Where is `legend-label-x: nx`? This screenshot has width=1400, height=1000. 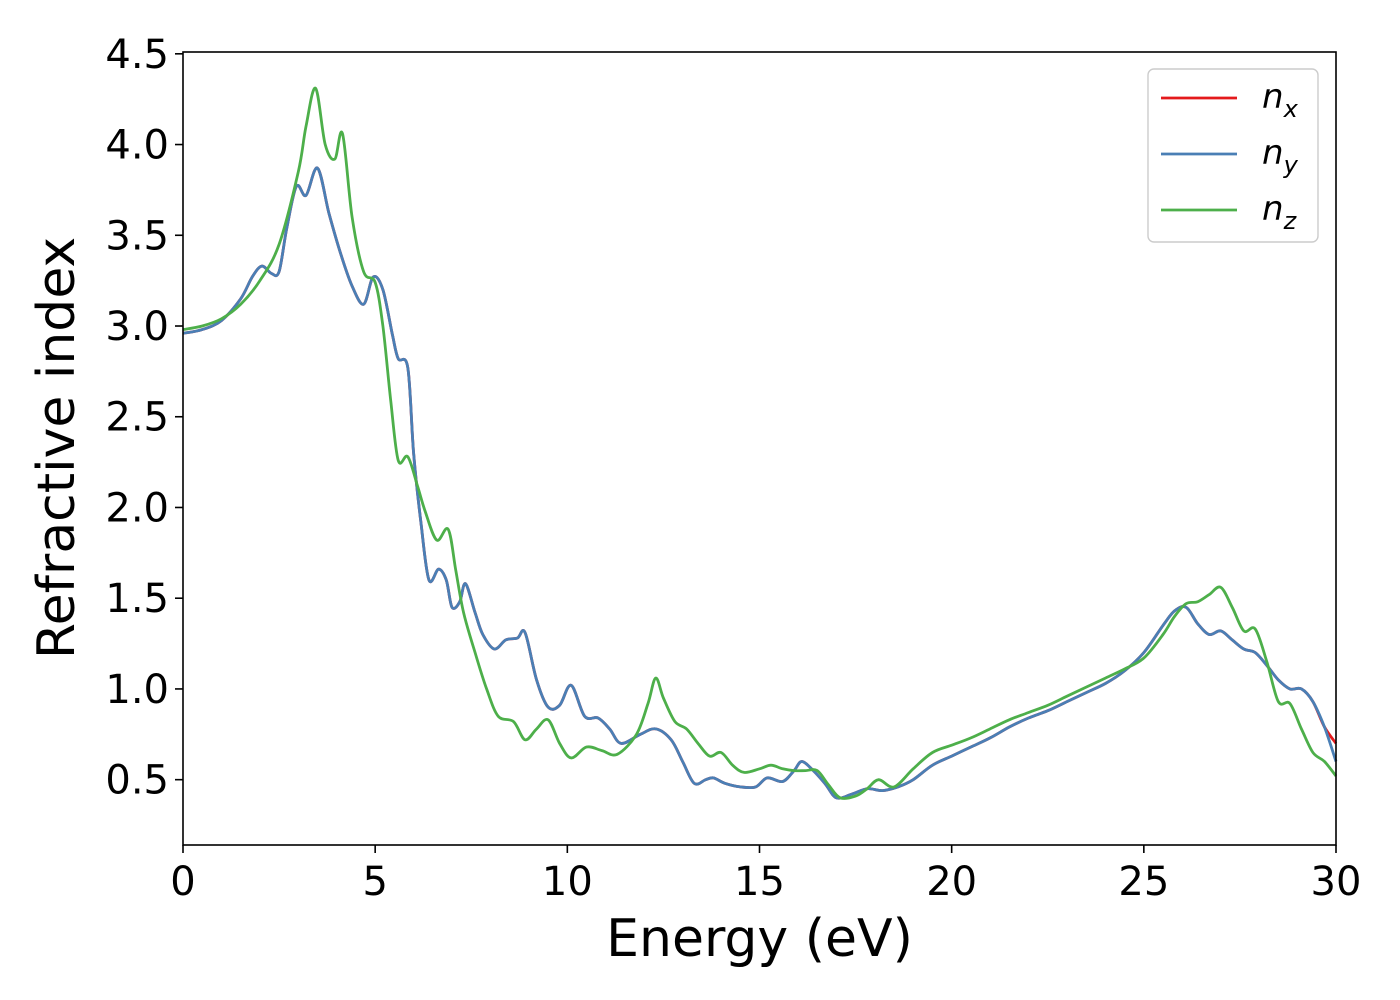
legend-label-x: nx is located at coordinates (1280, 100).